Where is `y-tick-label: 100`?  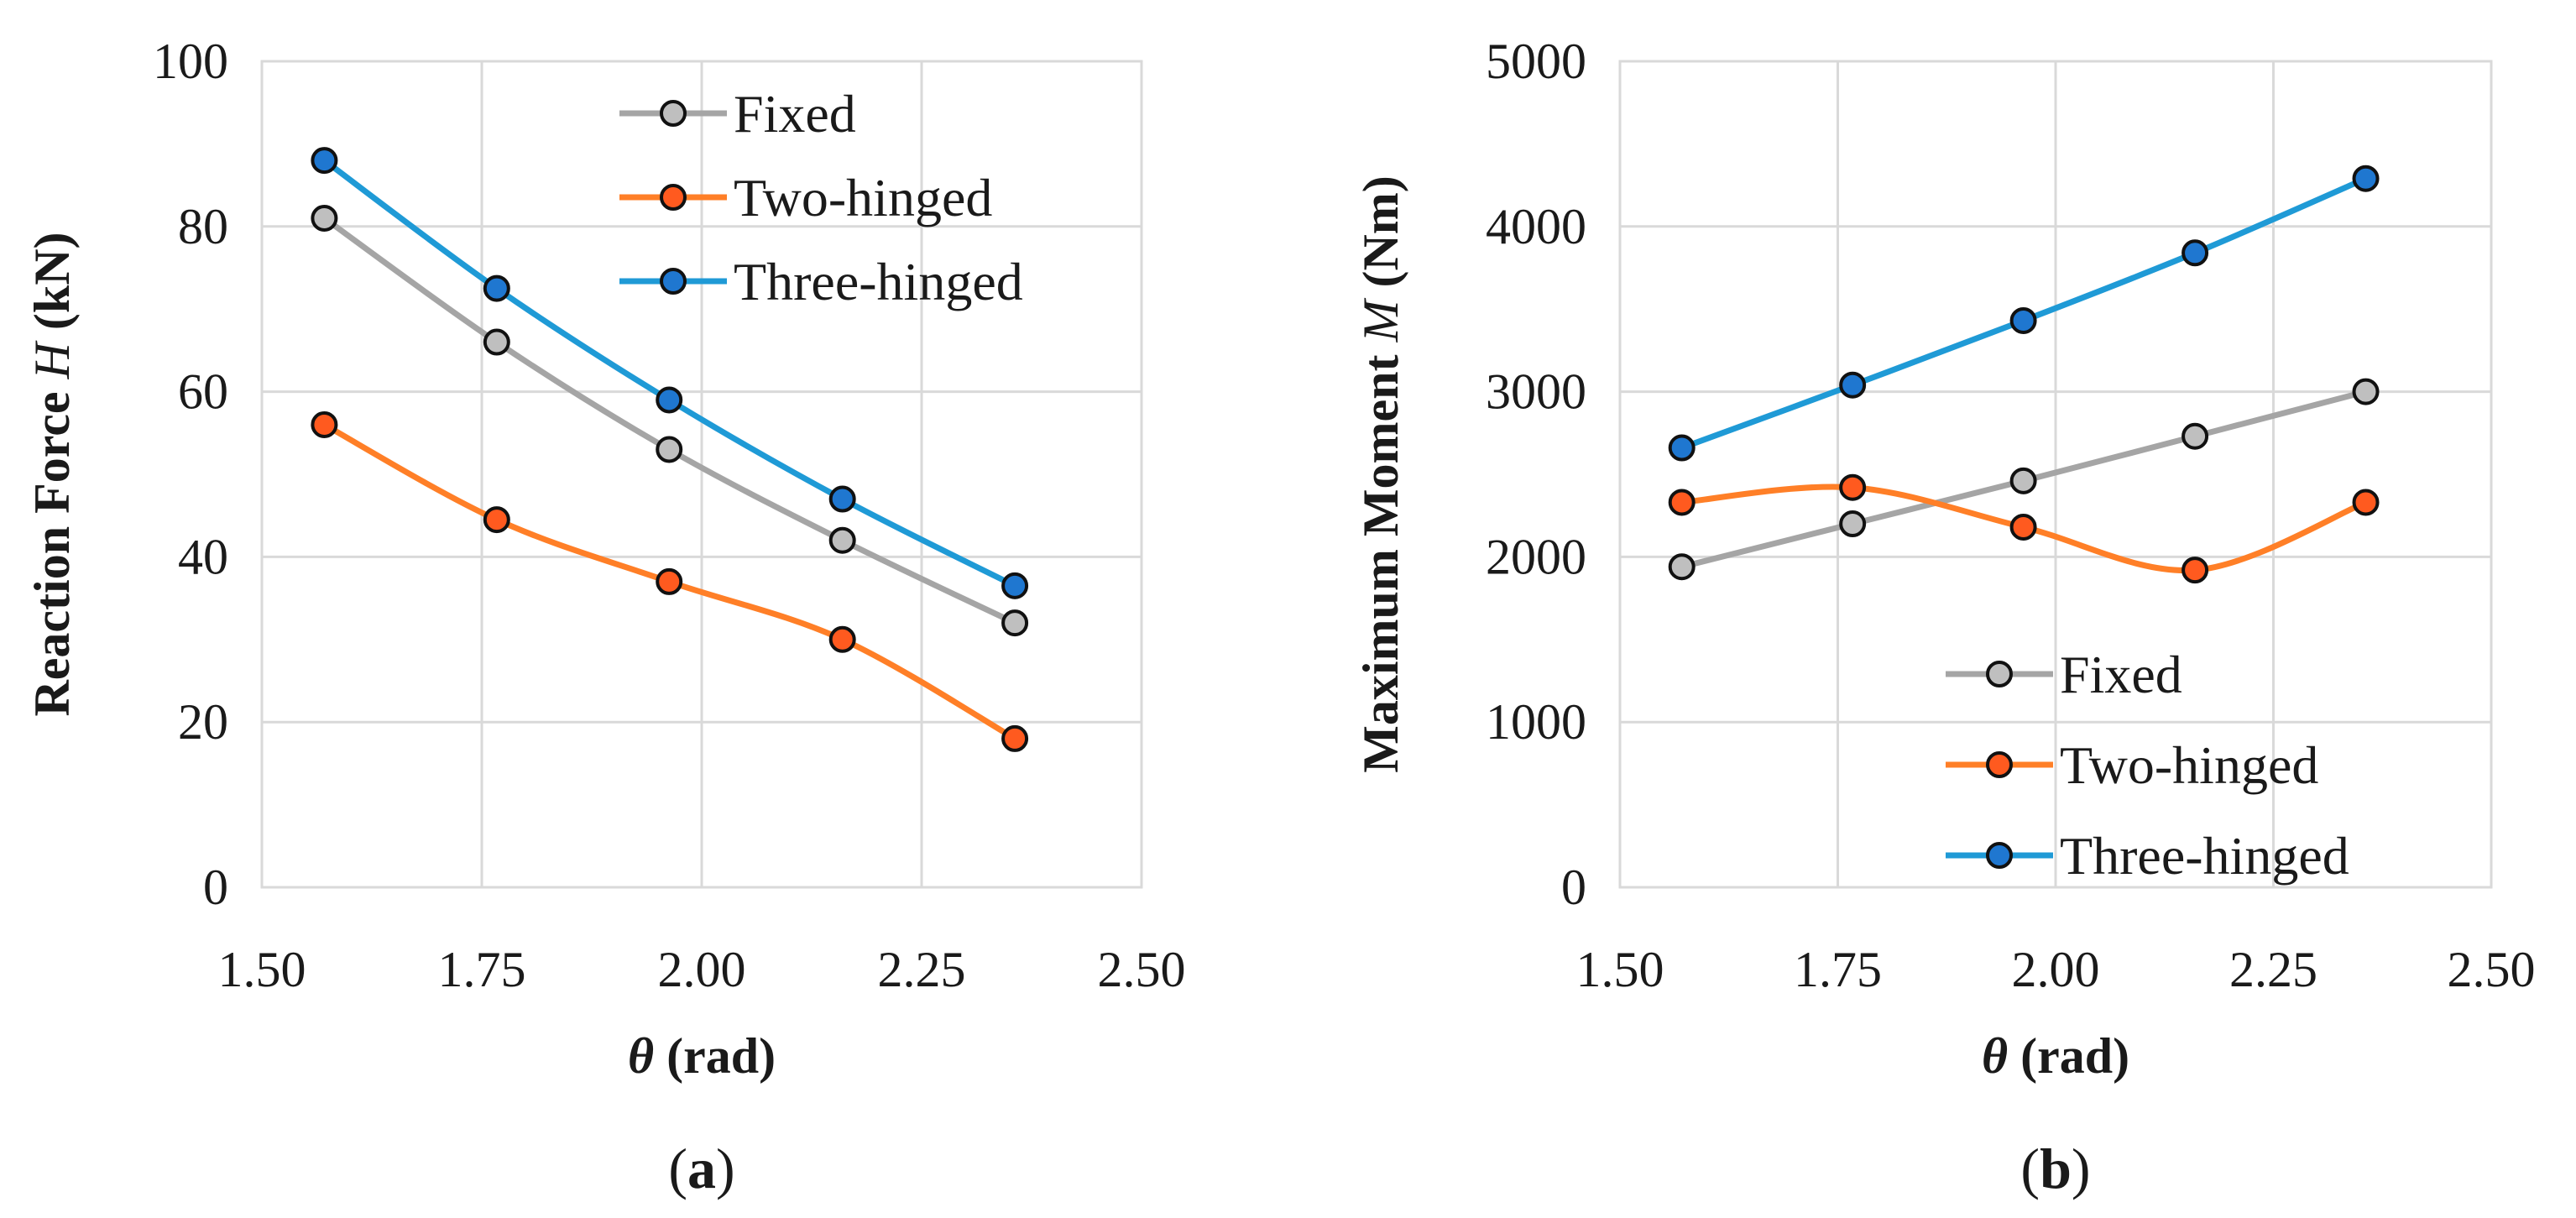
y-tick-label: 100 is located at coordinates (190, 61).